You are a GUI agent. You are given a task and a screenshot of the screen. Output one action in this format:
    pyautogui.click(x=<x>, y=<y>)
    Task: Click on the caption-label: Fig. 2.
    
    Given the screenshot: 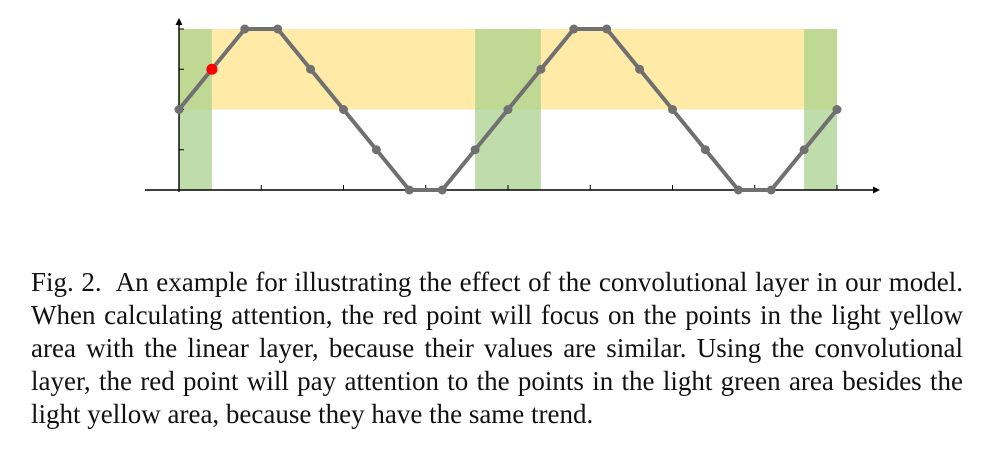 What is the action you would take?
    pyautogui.click(x=66, y=282)
    